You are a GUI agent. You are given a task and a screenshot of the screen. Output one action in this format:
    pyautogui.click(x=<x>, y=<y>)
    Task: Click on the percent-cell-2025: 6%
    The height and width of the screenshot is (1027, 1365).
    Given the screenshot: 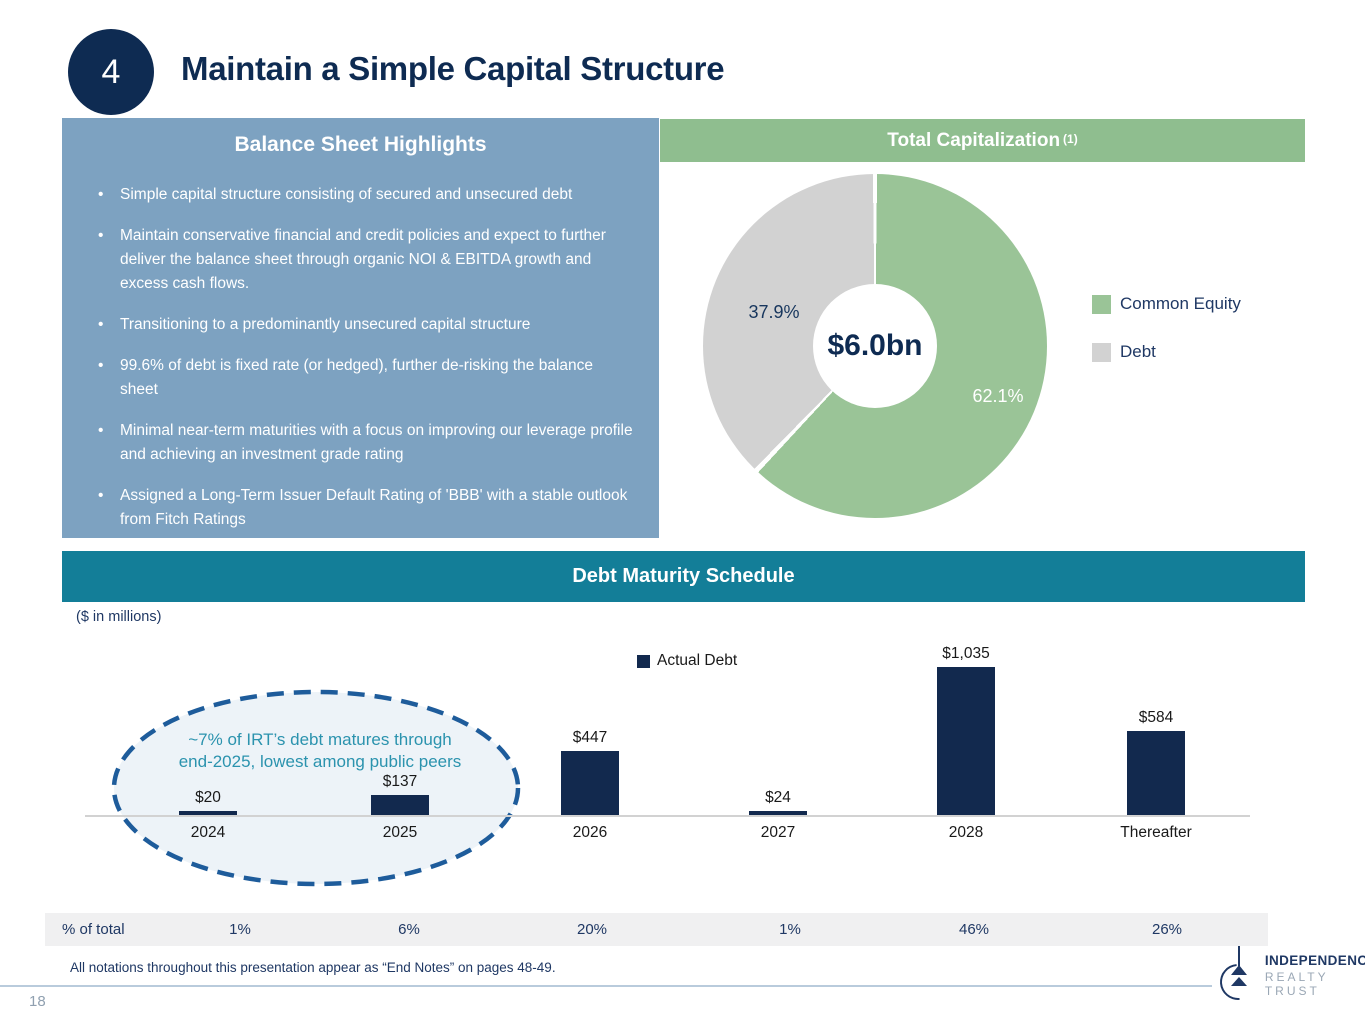 What is the action you would take?
    pyautogui.click(x=409, y=929)
    